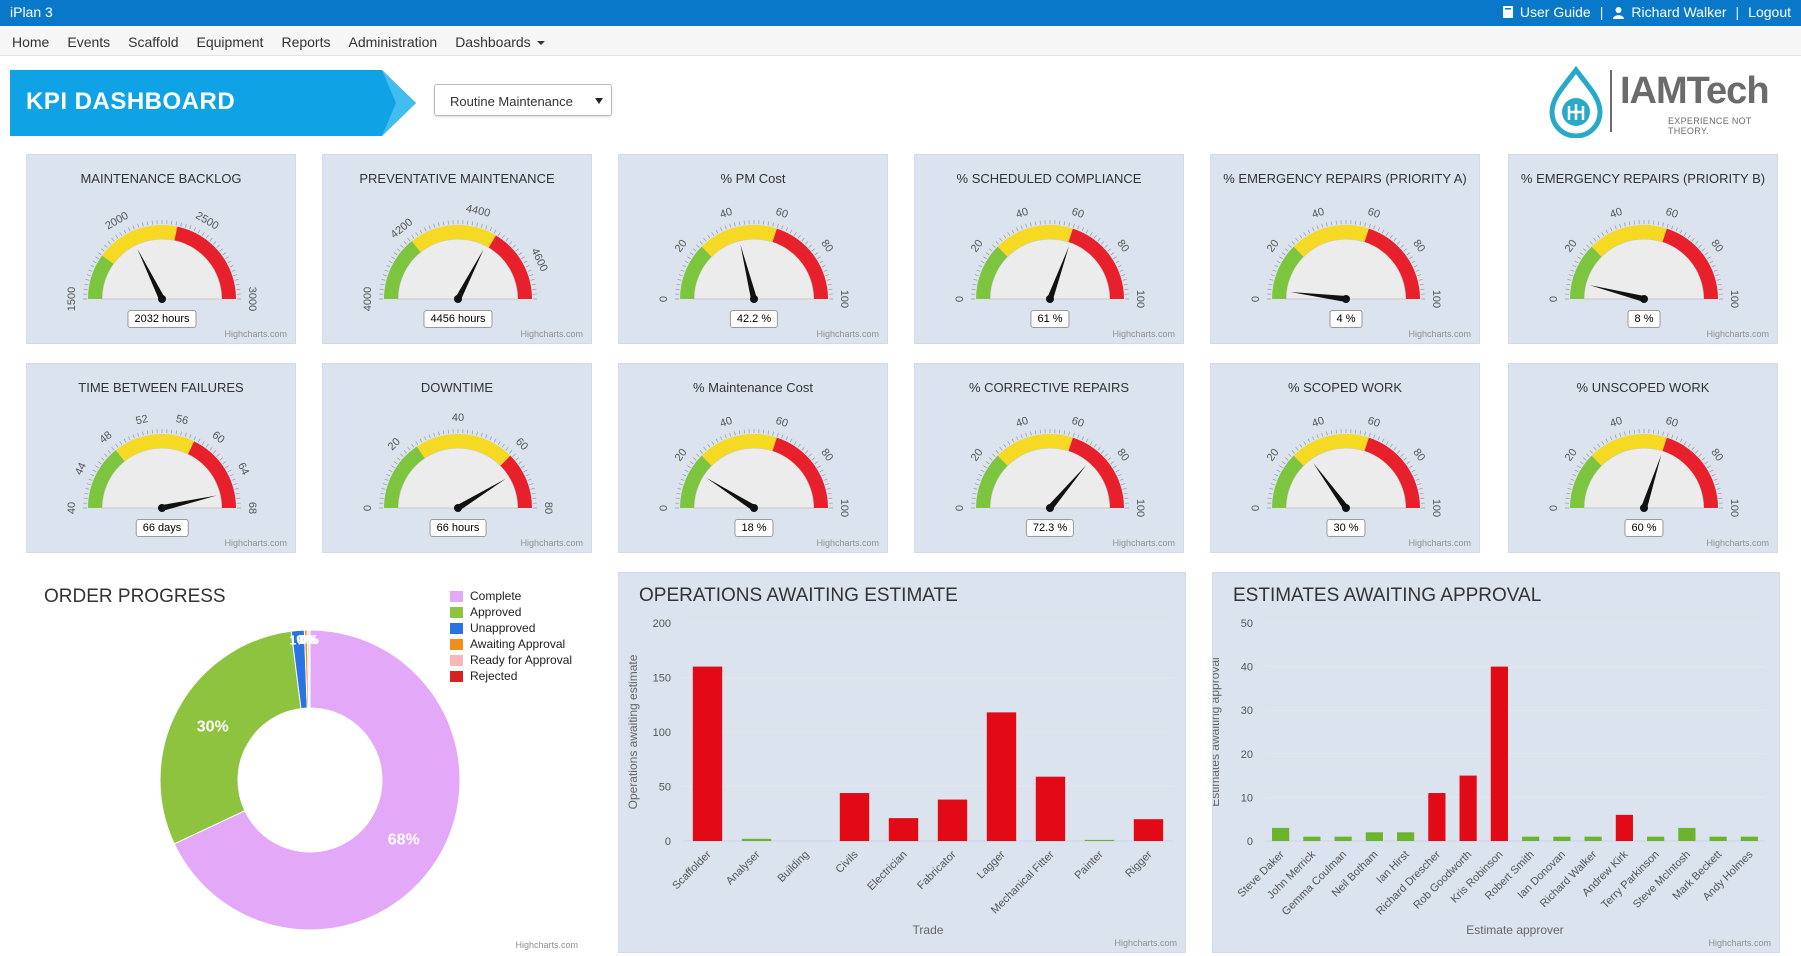  What do you see at coordinates (523, 100) in the screenshot?
I see `dashboard-select: Routine Maintenance` at bounding box center [523, 100].